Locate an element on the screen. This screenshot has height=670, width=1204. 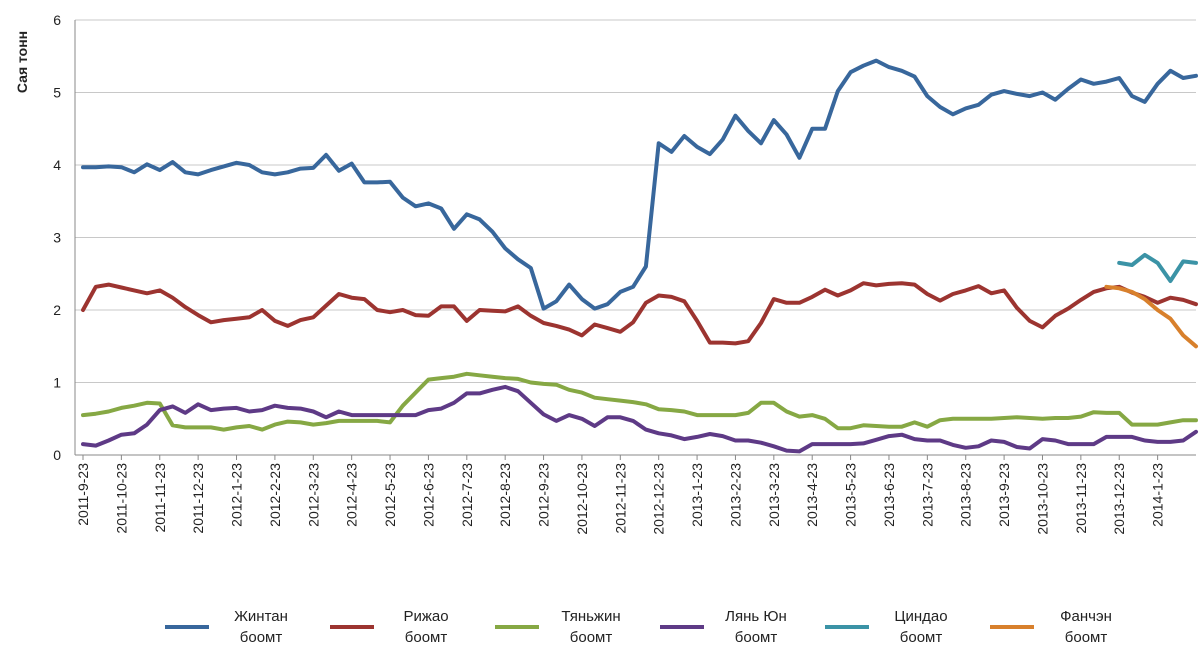
legend-label: Рижао боомт is located at coordinates (426, 627).